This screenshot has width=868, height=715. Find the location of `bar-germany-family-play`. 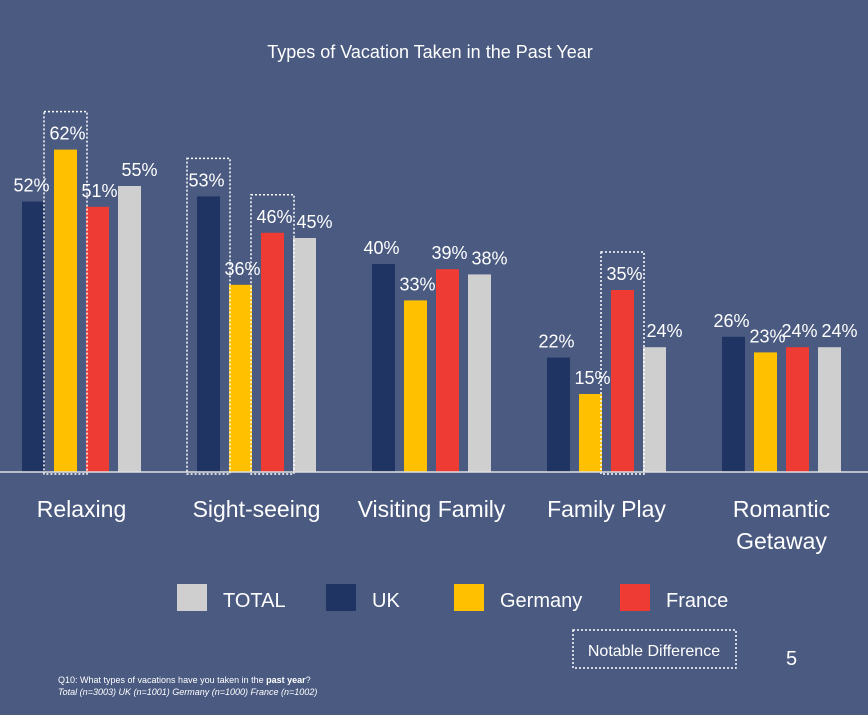

bar-germany-family-play is located at coordinates (590, 433).